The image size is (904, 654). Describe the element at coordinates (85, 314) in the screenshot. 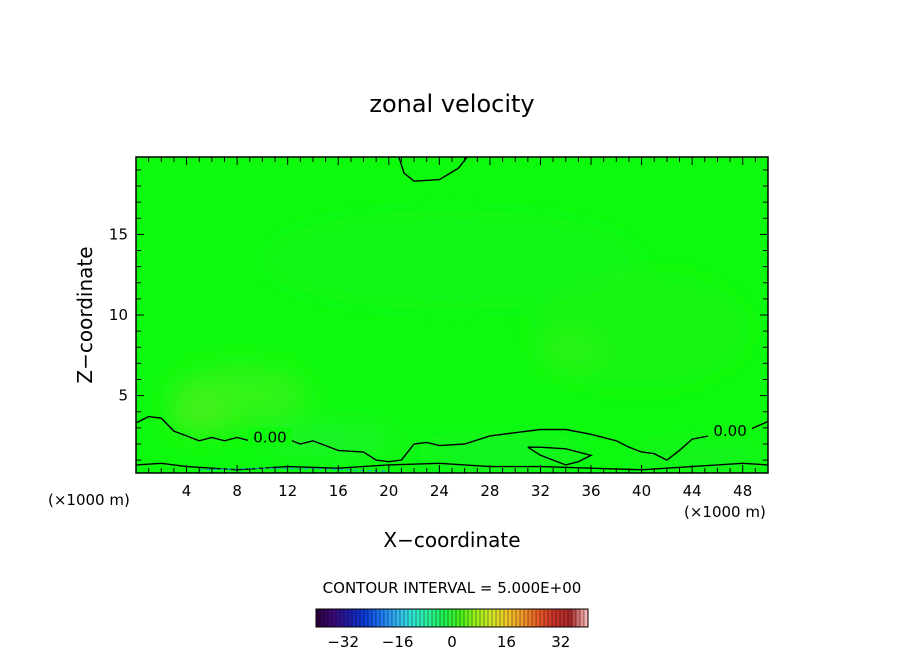

I see `y-axis-label: Z−coordinate` at that location.